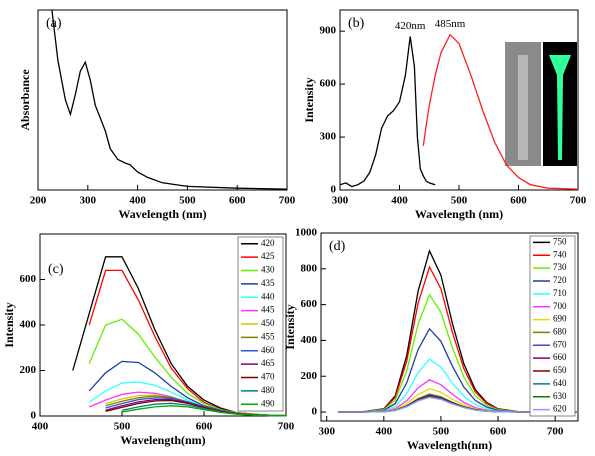  Describe the element at coordinates (356, 23) in the screenshot. I see `panel-label: (b)` at that location.